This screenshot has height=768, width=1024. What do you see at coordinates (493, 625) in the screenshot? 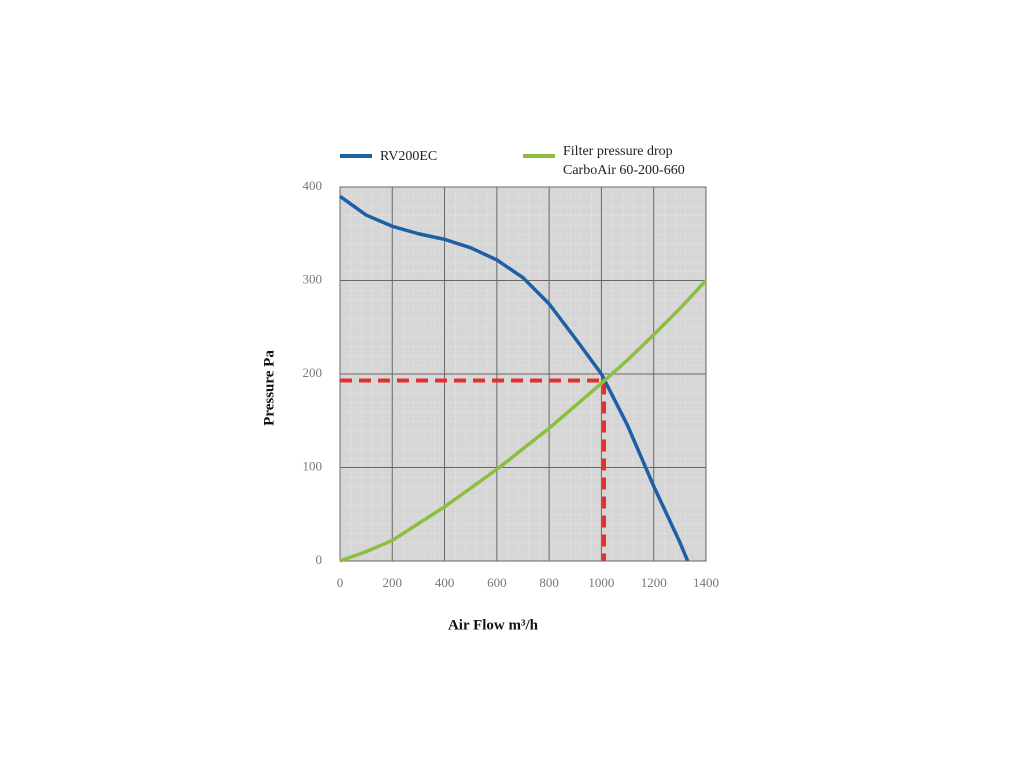
I see `x-axis-title: Air Flow m³/h` at bounding box center [493, 625].